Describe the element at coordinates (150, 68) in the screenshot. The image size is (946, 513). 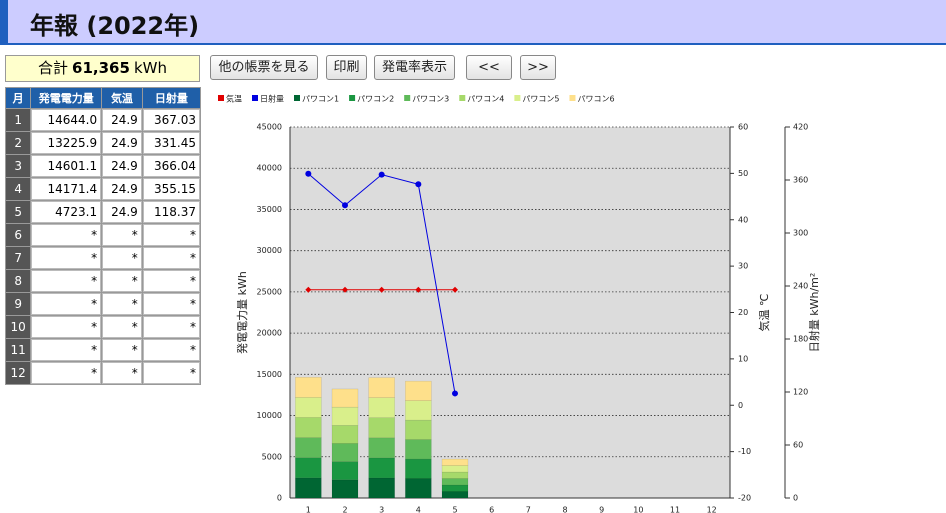
I see `total-unit: kWh` at that location.